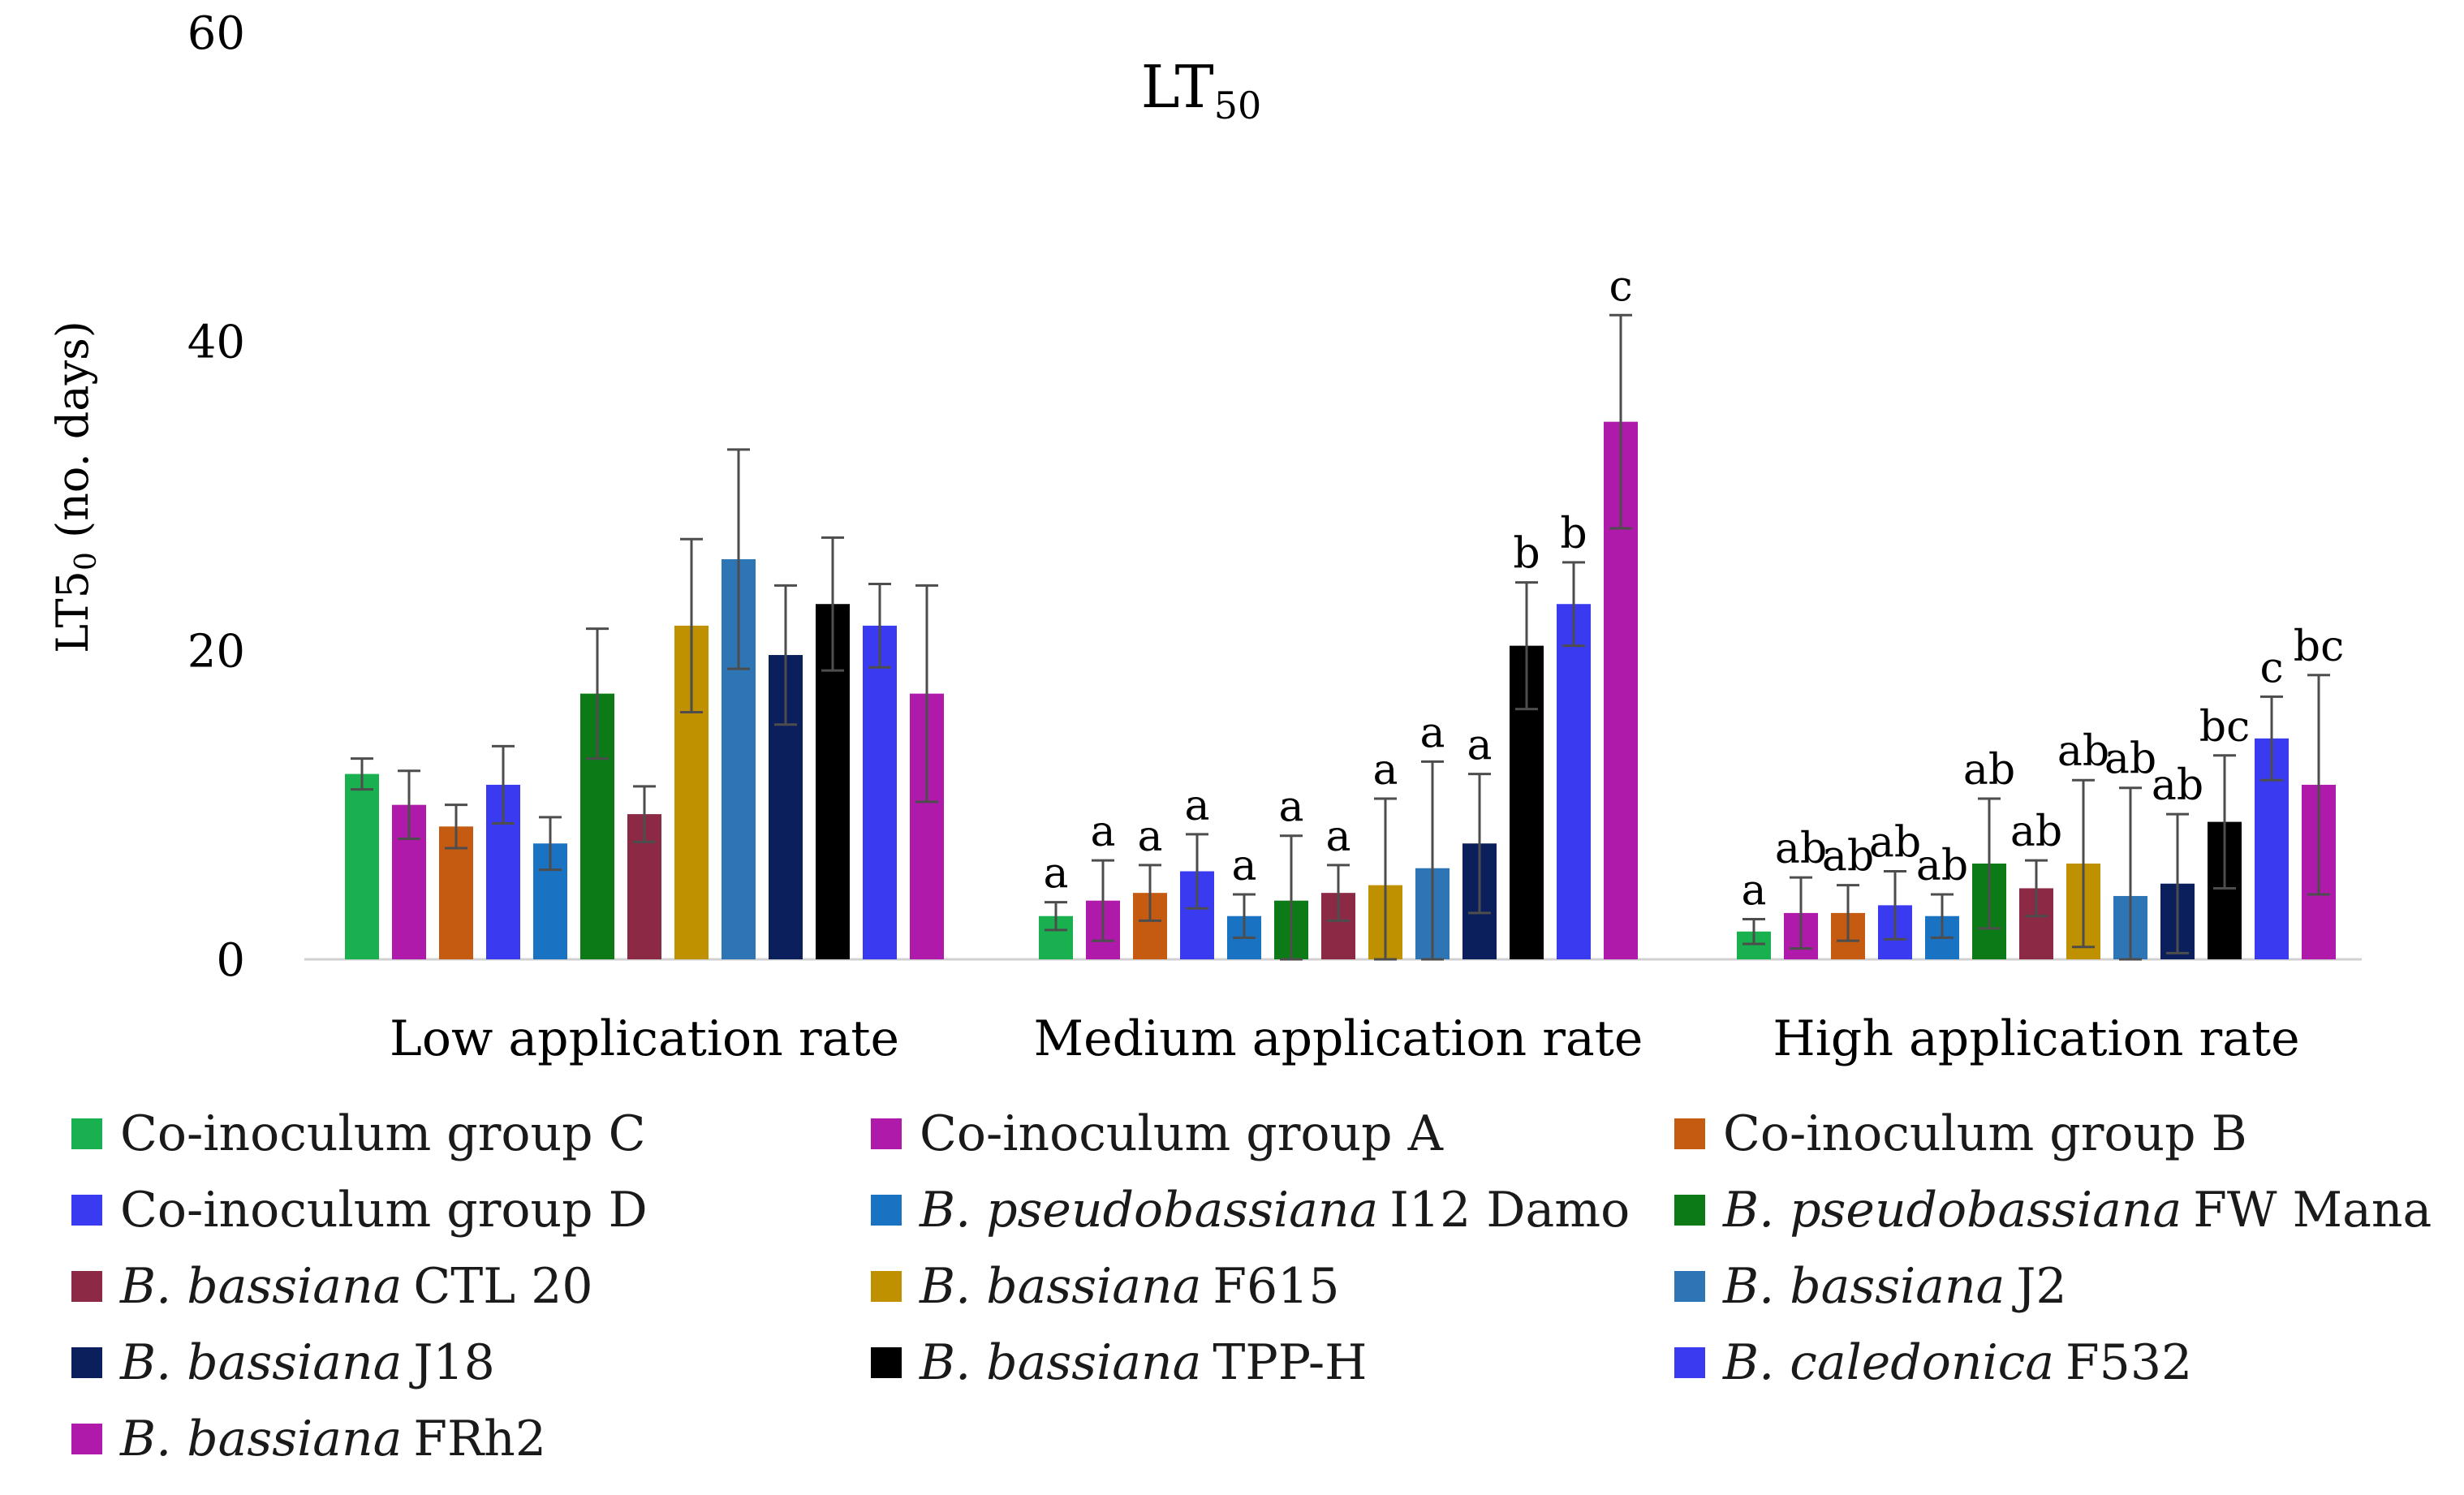 The width and height of the screenshot is (2464, 1495). I want to click on legend-item: B. bassiana CTL 20, so click(332, 1286).